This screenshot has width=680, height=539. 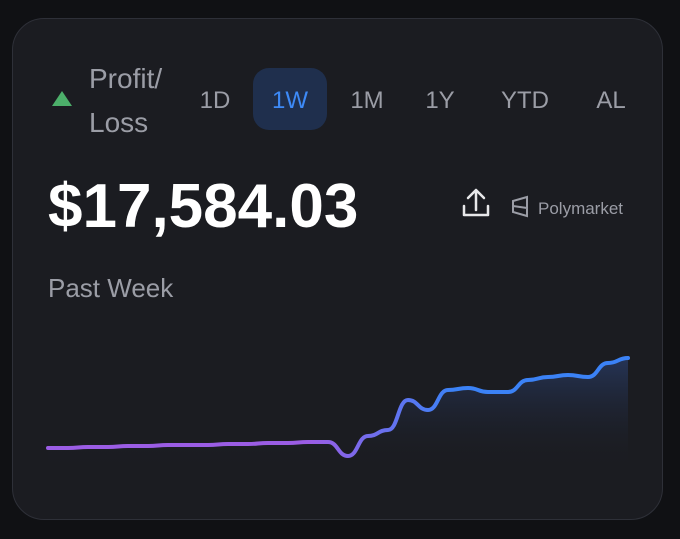 I want to click on period: Past Week, so click(x=111, y=288).